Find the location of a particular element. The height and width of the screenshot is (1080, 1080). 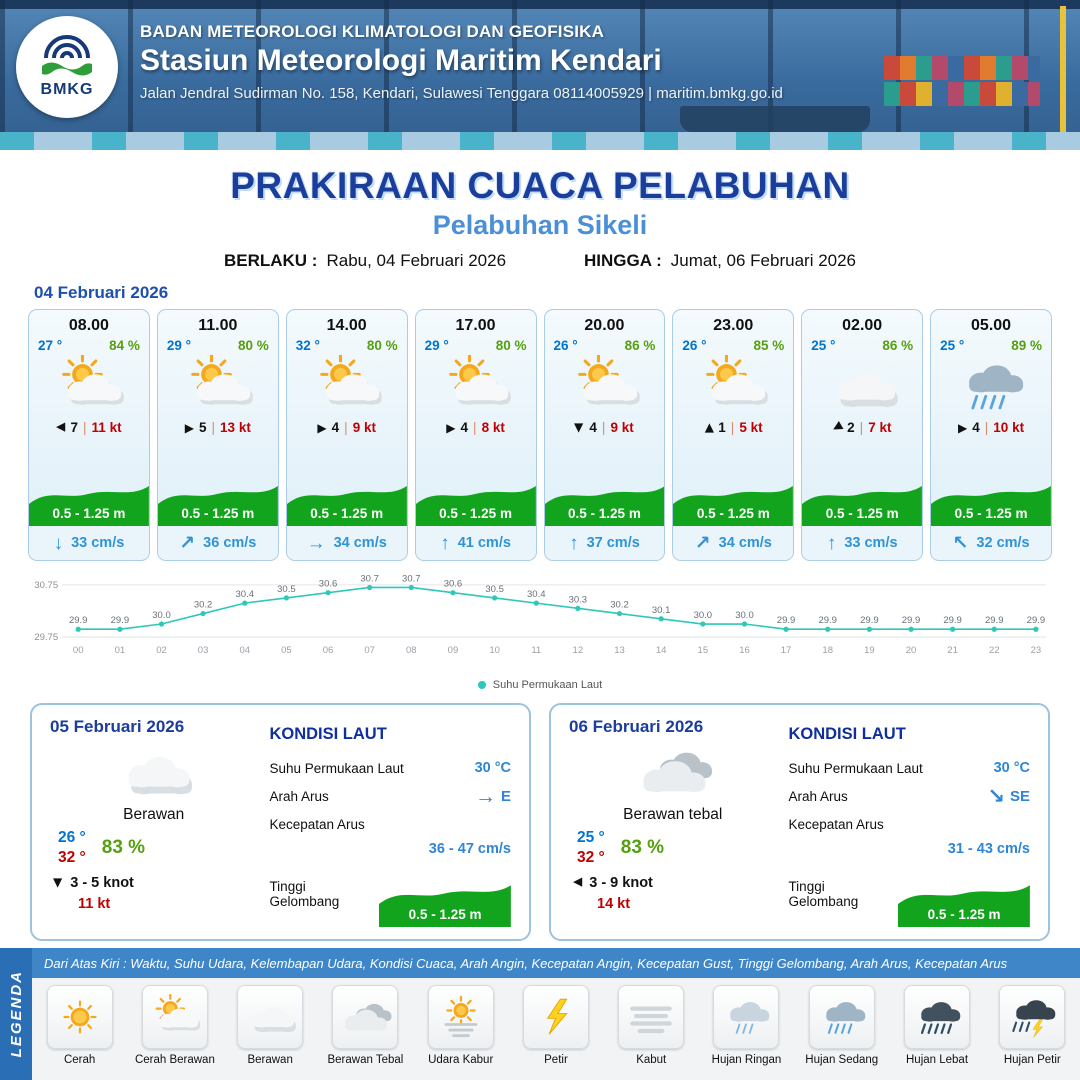

svg-text: 11 is located at coordinates (536, 650).